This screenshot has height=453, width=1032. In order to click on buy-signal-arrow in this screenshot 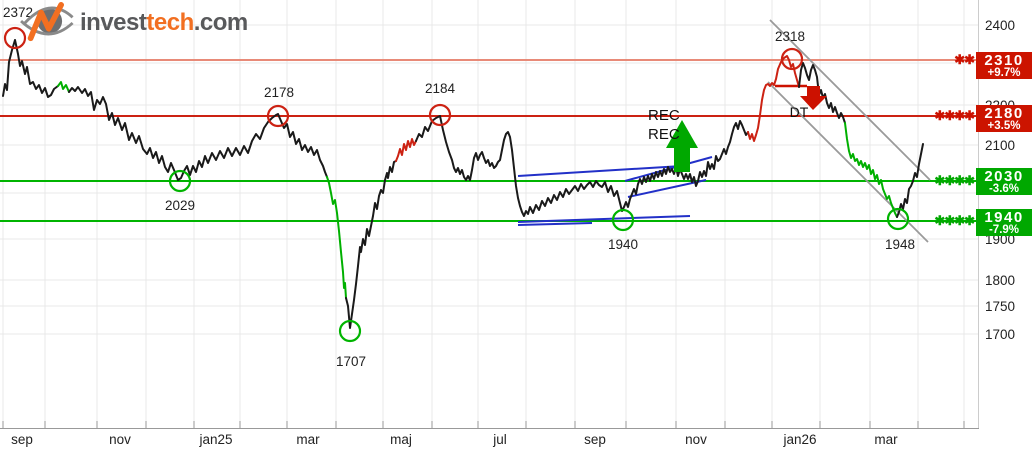, I will do `click(682, 146)`.